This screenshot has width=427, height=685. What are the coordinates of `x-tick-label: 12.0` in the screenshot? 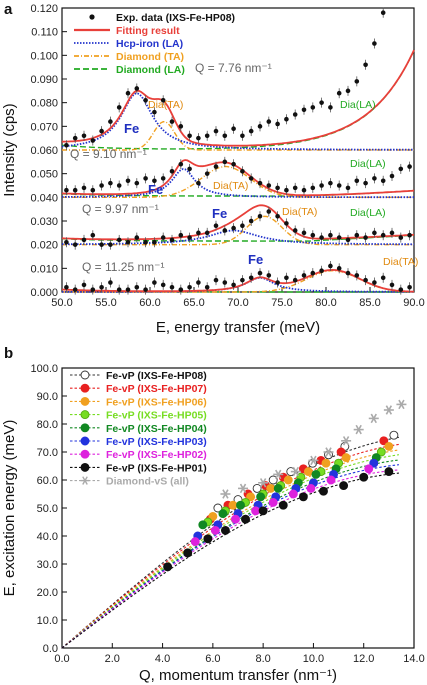 It's located at (363, 659).